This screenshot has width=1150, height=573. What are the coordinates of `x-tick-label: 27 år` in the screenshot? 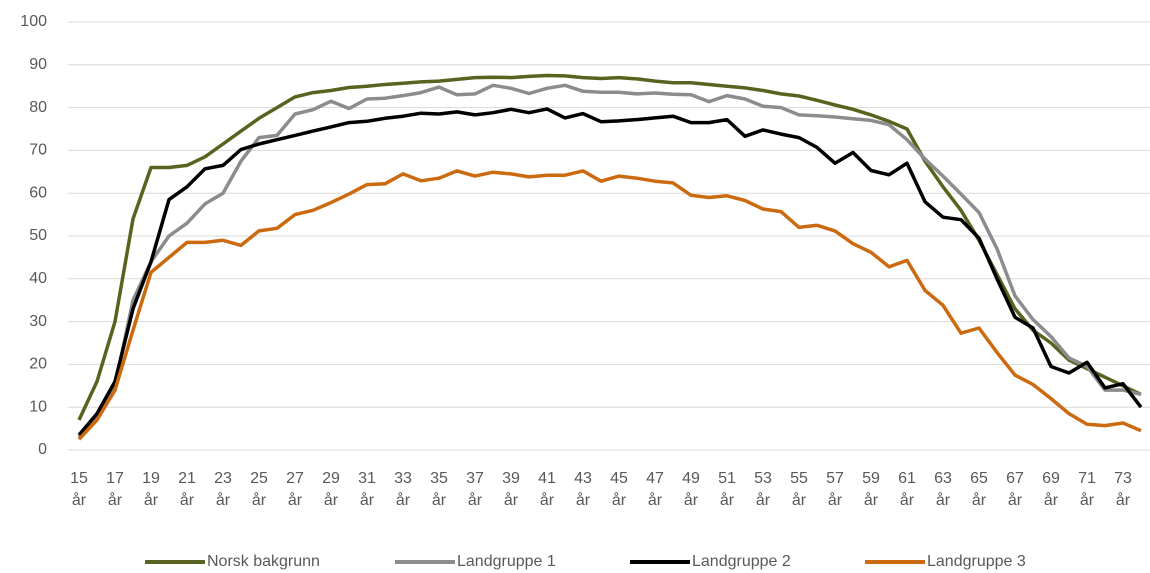 It's located at (295, 489).